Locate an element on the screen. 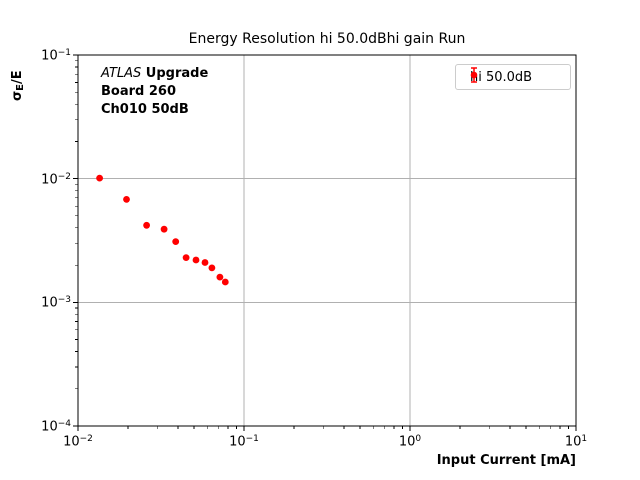  data-series is located at coordinates (162, 230).